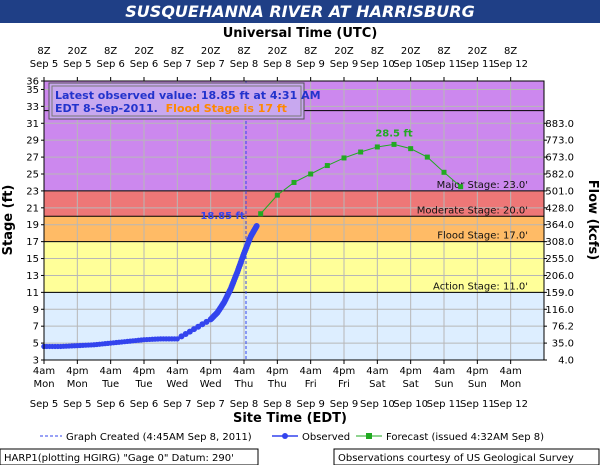 The image size is (600, 465). What do you see at coordinates (410, 64) in the screenshot?
I see `top-tick-date: Sep 10` at bounding box center [410, 64].